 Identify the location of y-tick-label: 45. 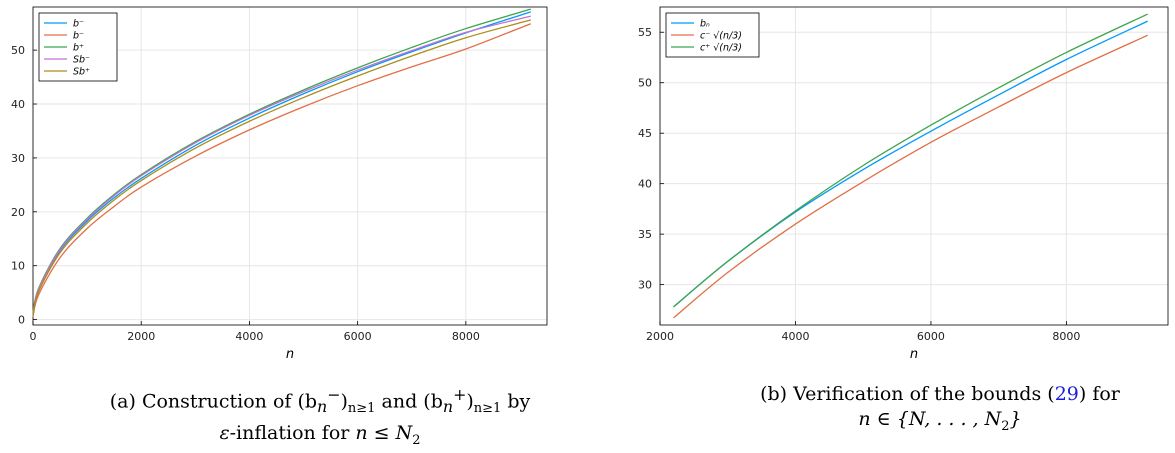
(645, 133).